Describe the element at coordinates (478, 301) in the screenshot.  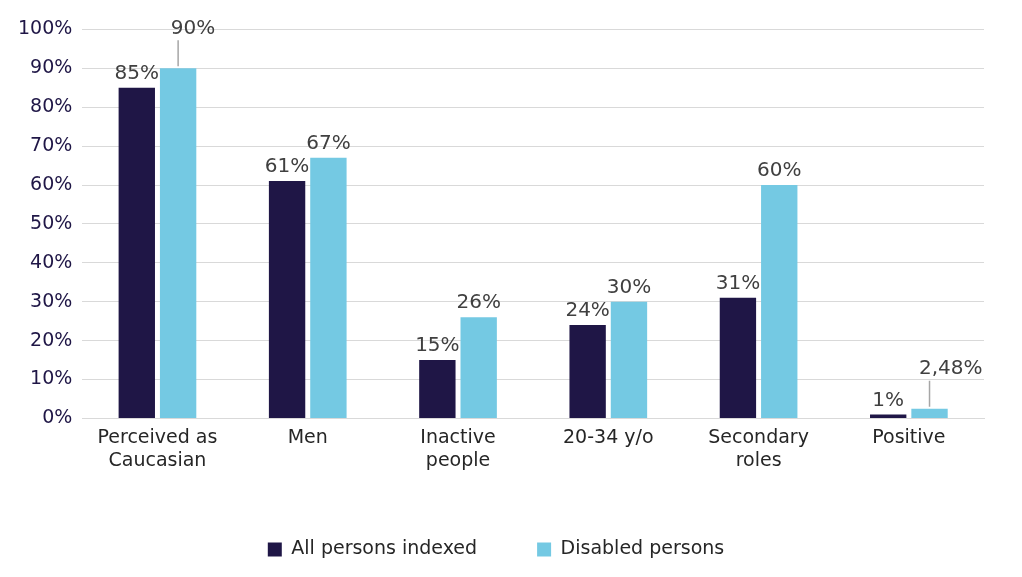
I see `data-label: 26%` at that location.